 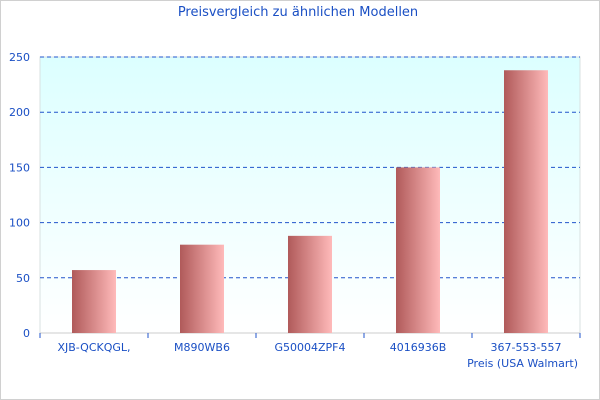 I want to click on chart-title: Preisvergleich zu ähnlichen Modellen, so click(x=298, y=12).